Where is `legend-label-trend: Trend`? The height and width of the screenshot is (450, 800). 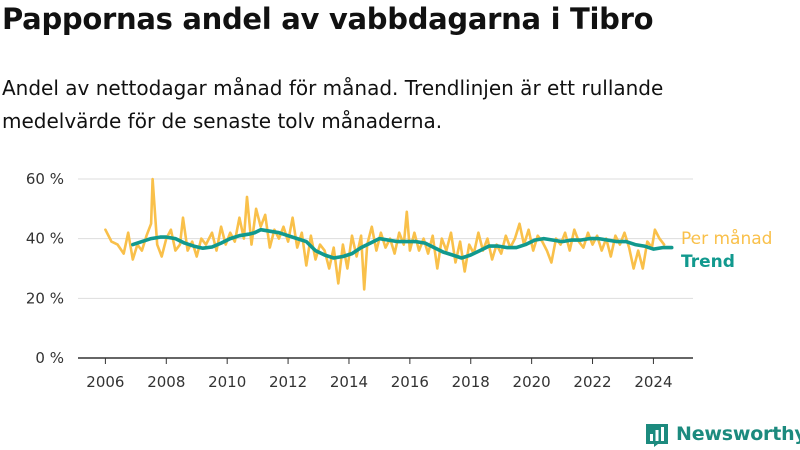
legend-label-trend: Trend is located at coordinates (708, 262).